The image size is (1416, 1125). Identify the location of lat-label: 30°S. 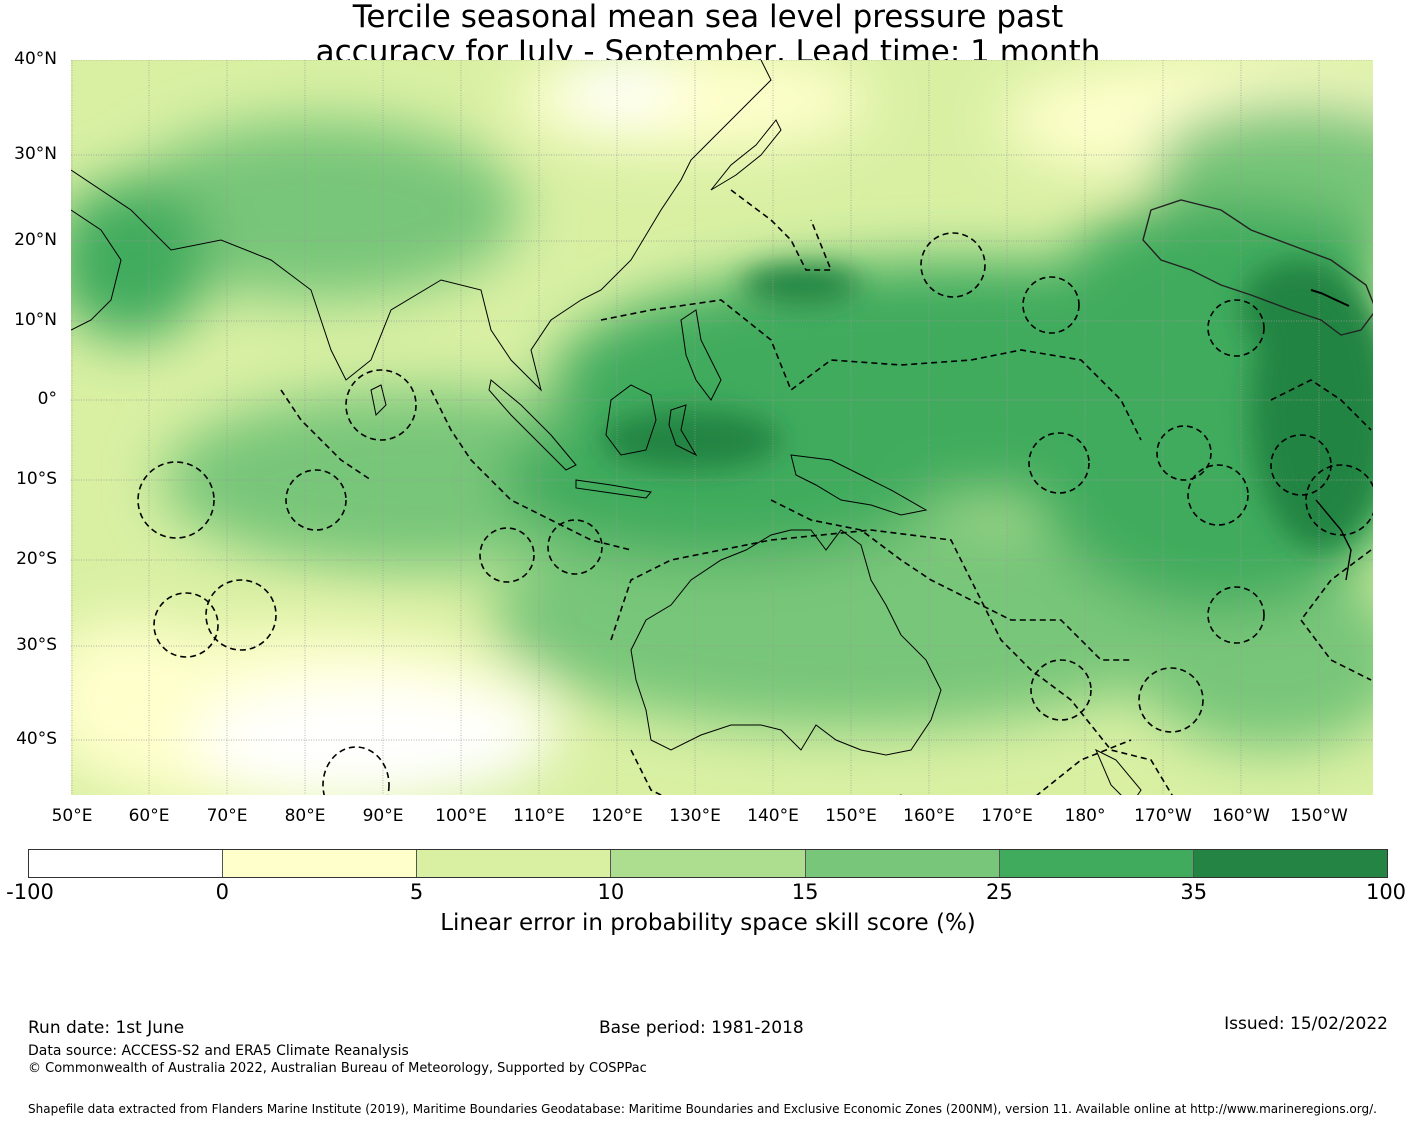
(36, 645).